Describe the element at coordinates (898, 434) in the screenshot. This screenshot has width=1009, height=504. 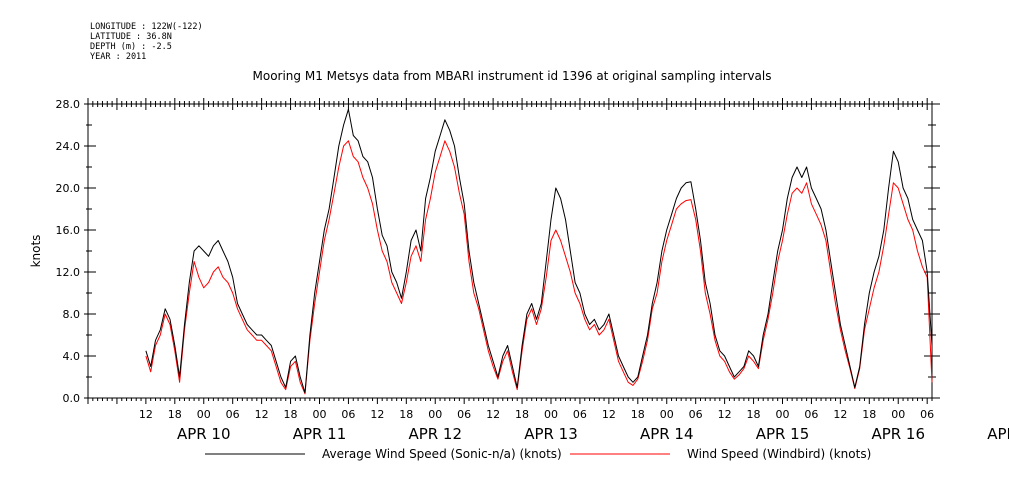
I see `x-day-label: APR 16` at that location.